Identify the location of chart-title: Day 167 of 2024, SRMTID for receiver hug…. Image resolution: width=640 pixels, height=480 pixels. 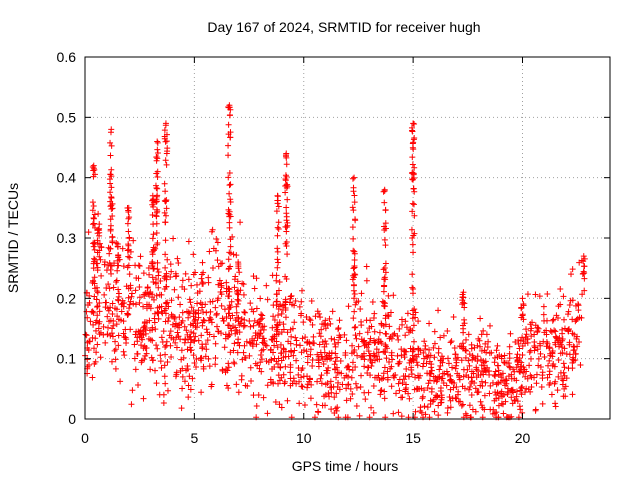
(343, 27).